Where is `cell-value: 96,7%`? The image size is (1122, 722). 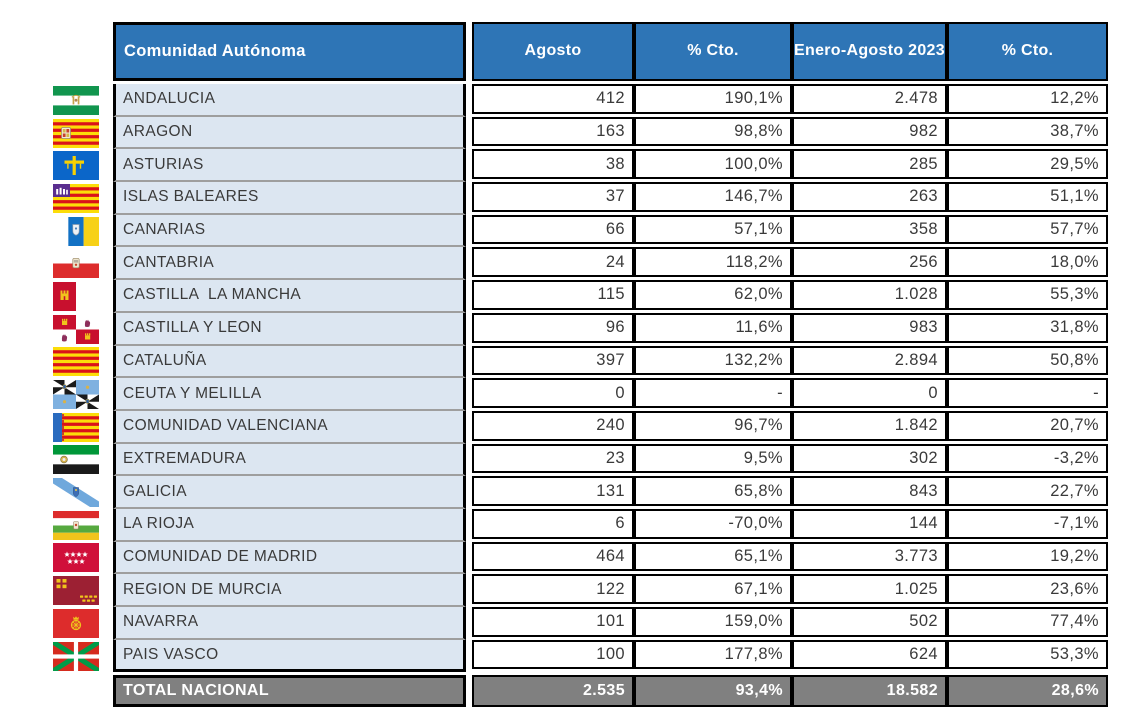
cell-value: 96,7% is located at coordinates (758, 425).